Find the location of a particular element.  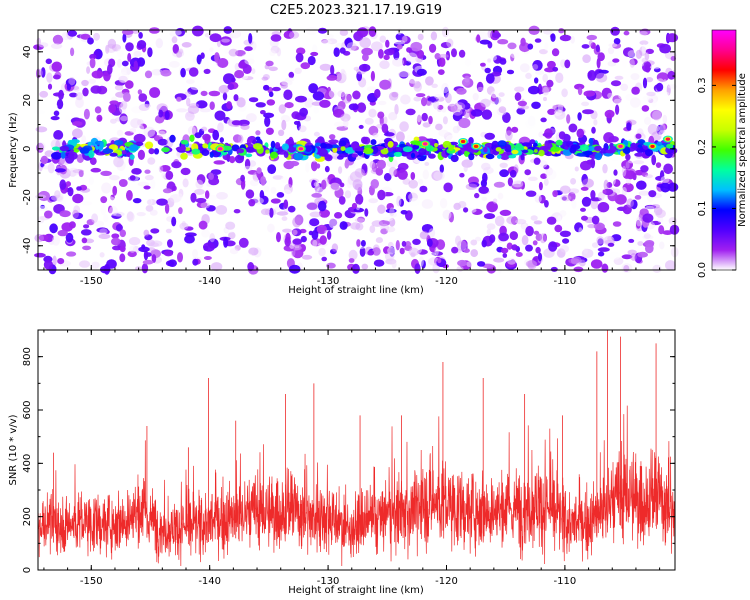

spectrogram-y-label: Frequency (Hz) is located at coordinates (13, 150).